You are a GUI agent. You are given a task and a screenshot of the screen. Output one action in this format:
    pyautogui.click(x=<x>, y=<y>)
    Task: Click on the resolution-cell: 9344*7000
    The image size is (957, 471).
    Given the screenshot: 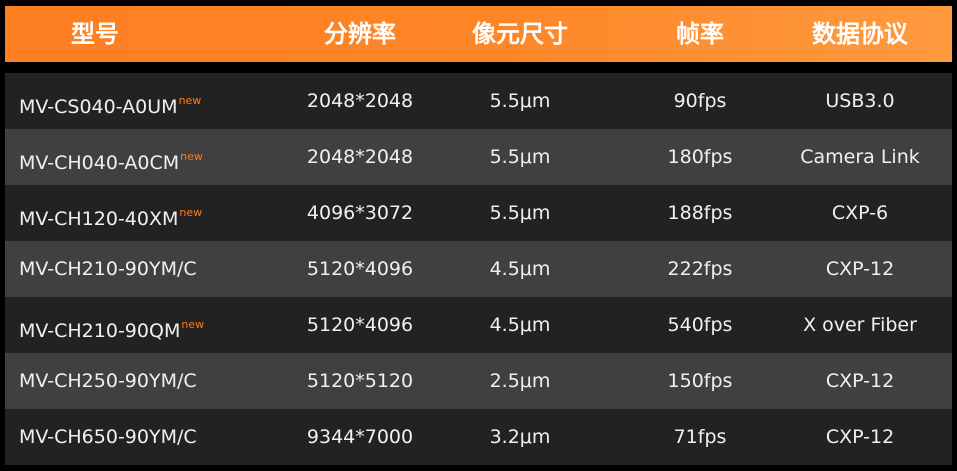 What is the action you would take?
    pyautogui.click(x=360, y=437)
    